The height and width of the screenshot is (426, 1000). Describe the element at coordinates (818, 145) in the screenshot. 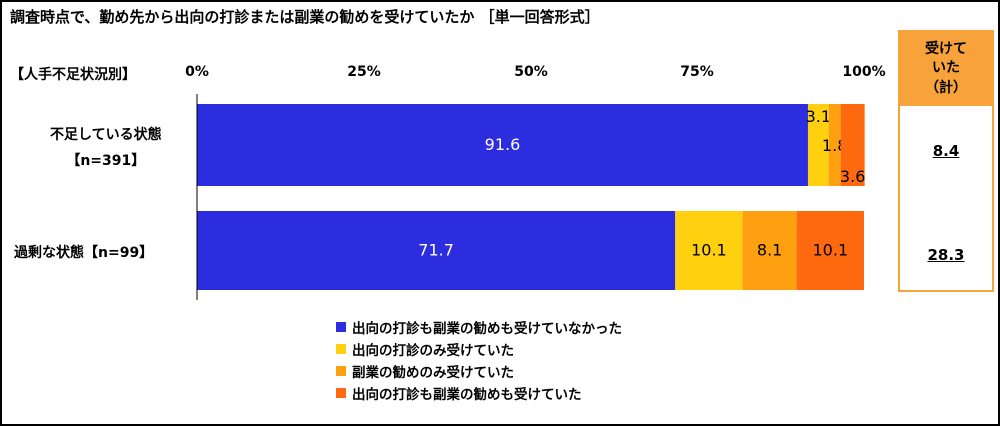

I see `bar-shortage-secondment-only` at that location.